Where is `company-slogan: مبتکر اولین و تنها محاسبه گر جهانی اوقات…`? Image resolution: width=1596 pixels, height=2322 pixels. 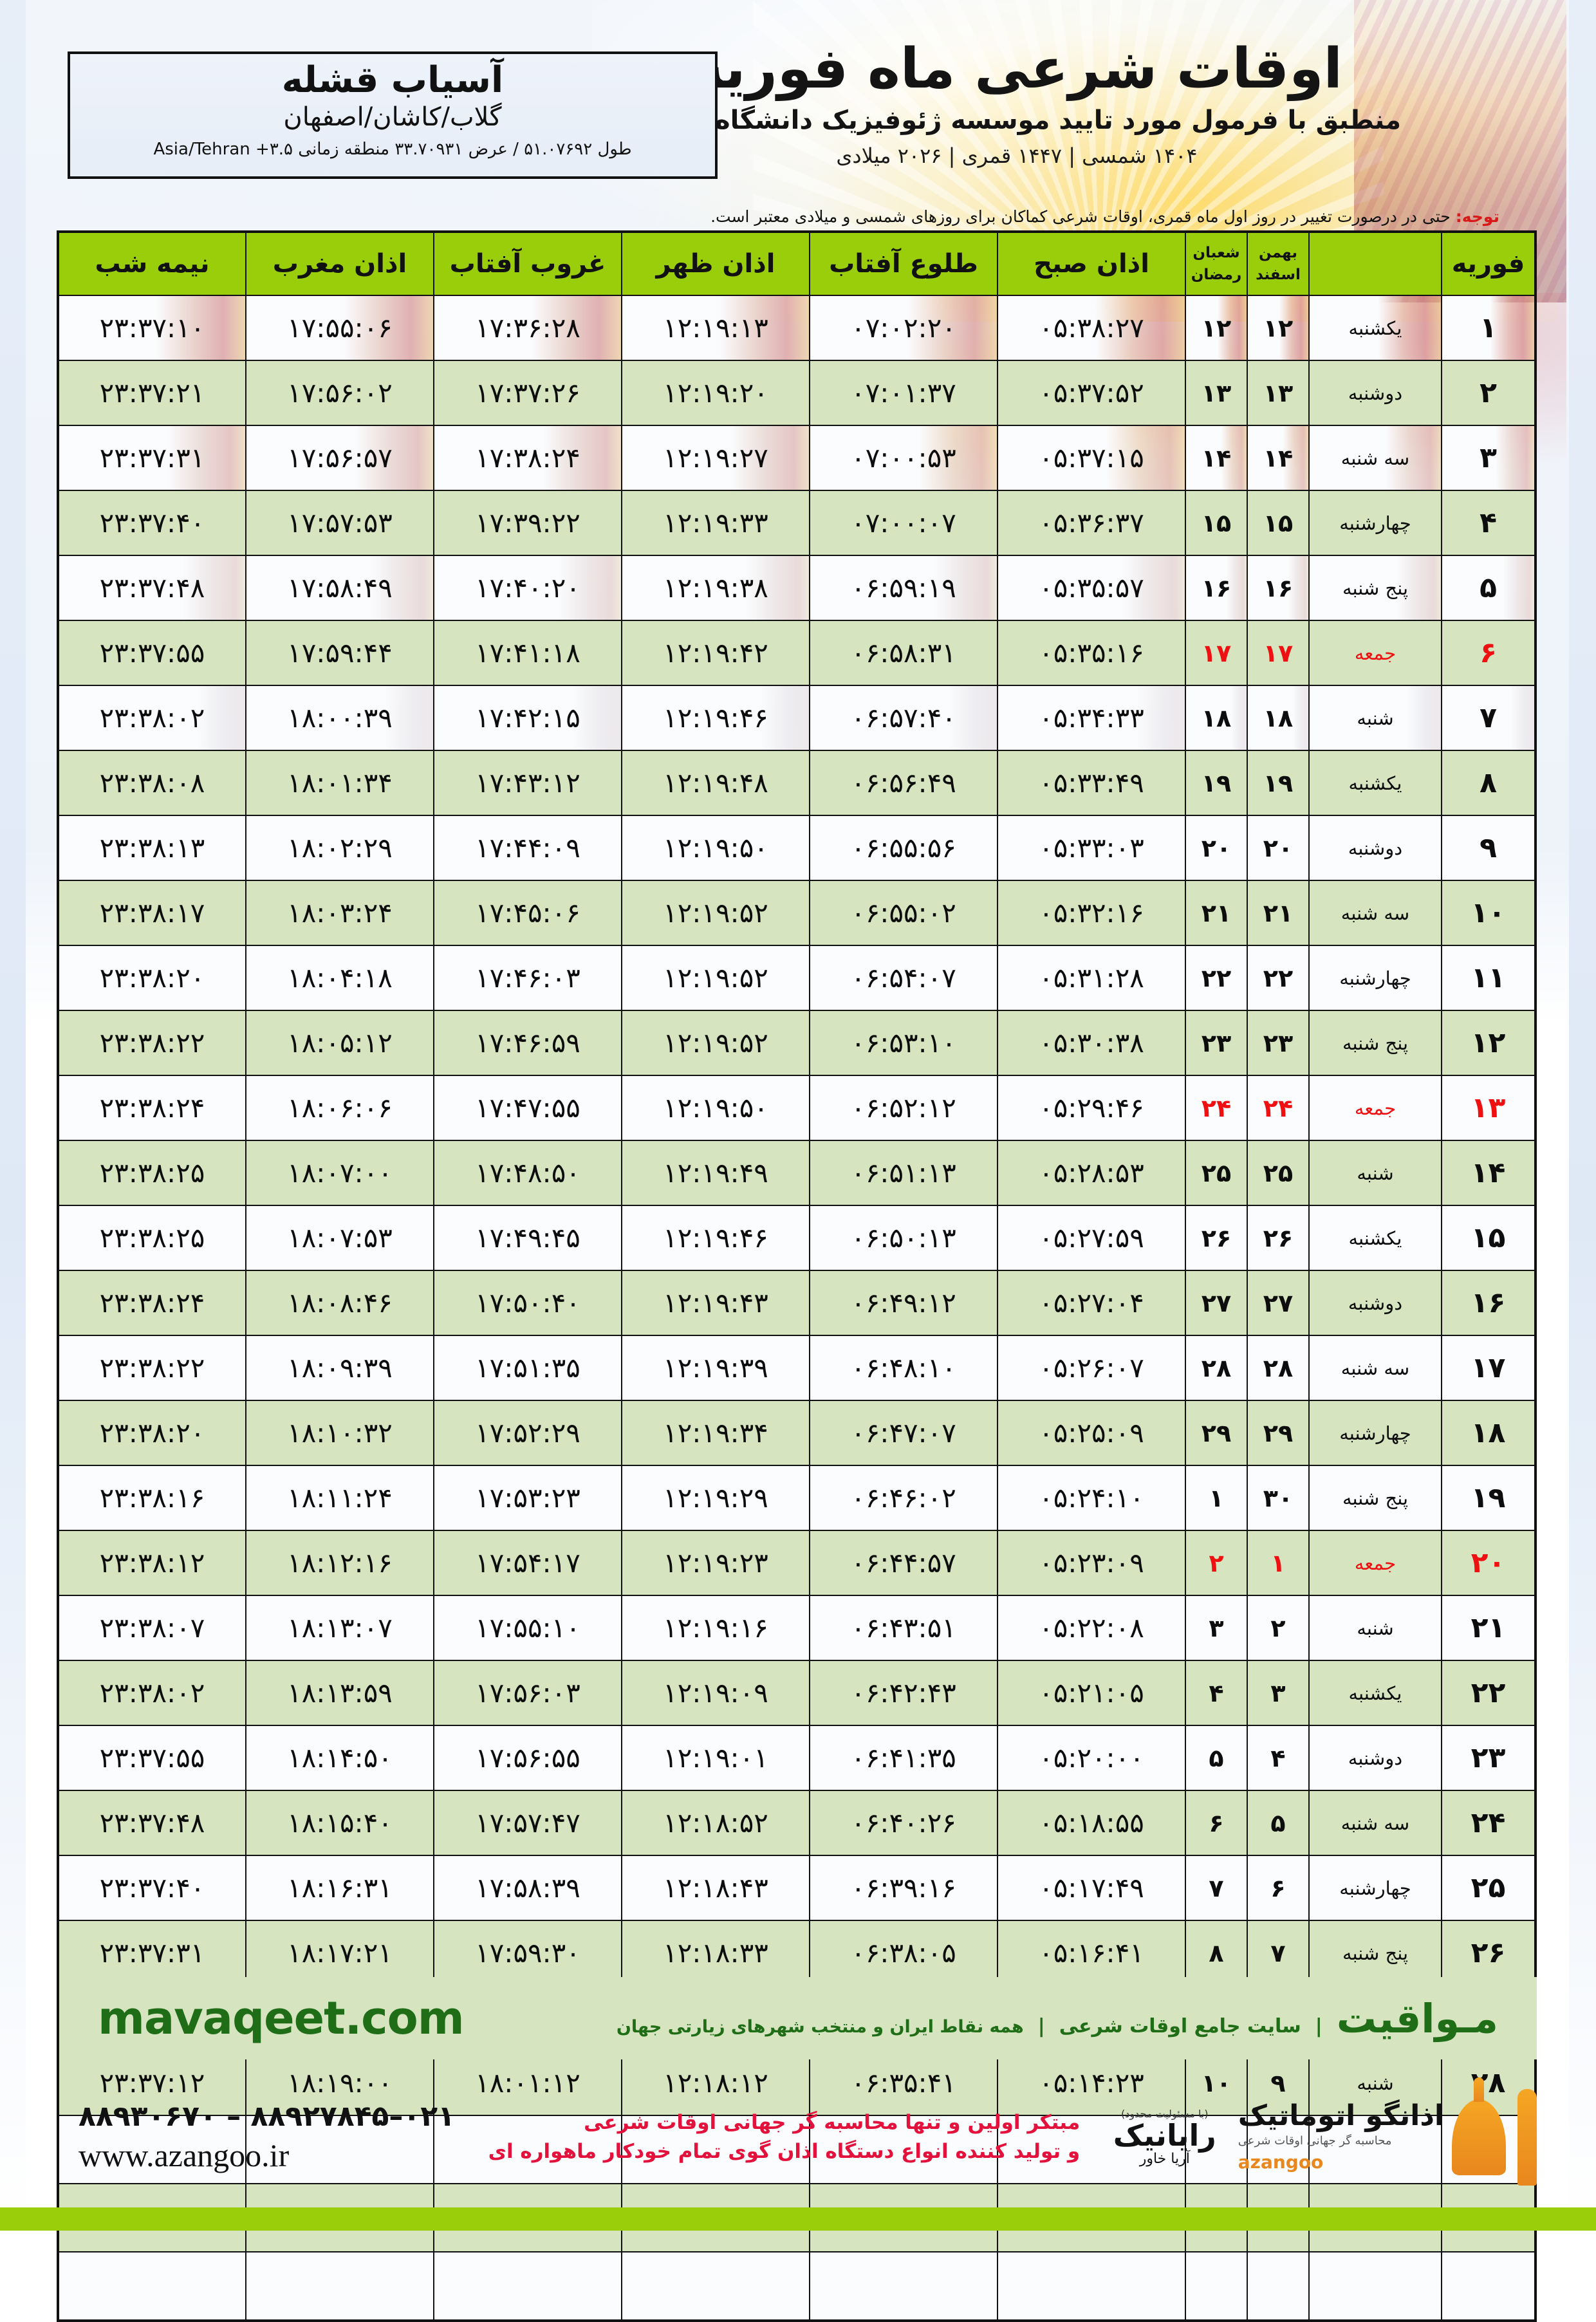 company-slogan: مبتکر اولین و تنها محاسبه گر جهانی اوقات… is located at coordinates (784, 2137).